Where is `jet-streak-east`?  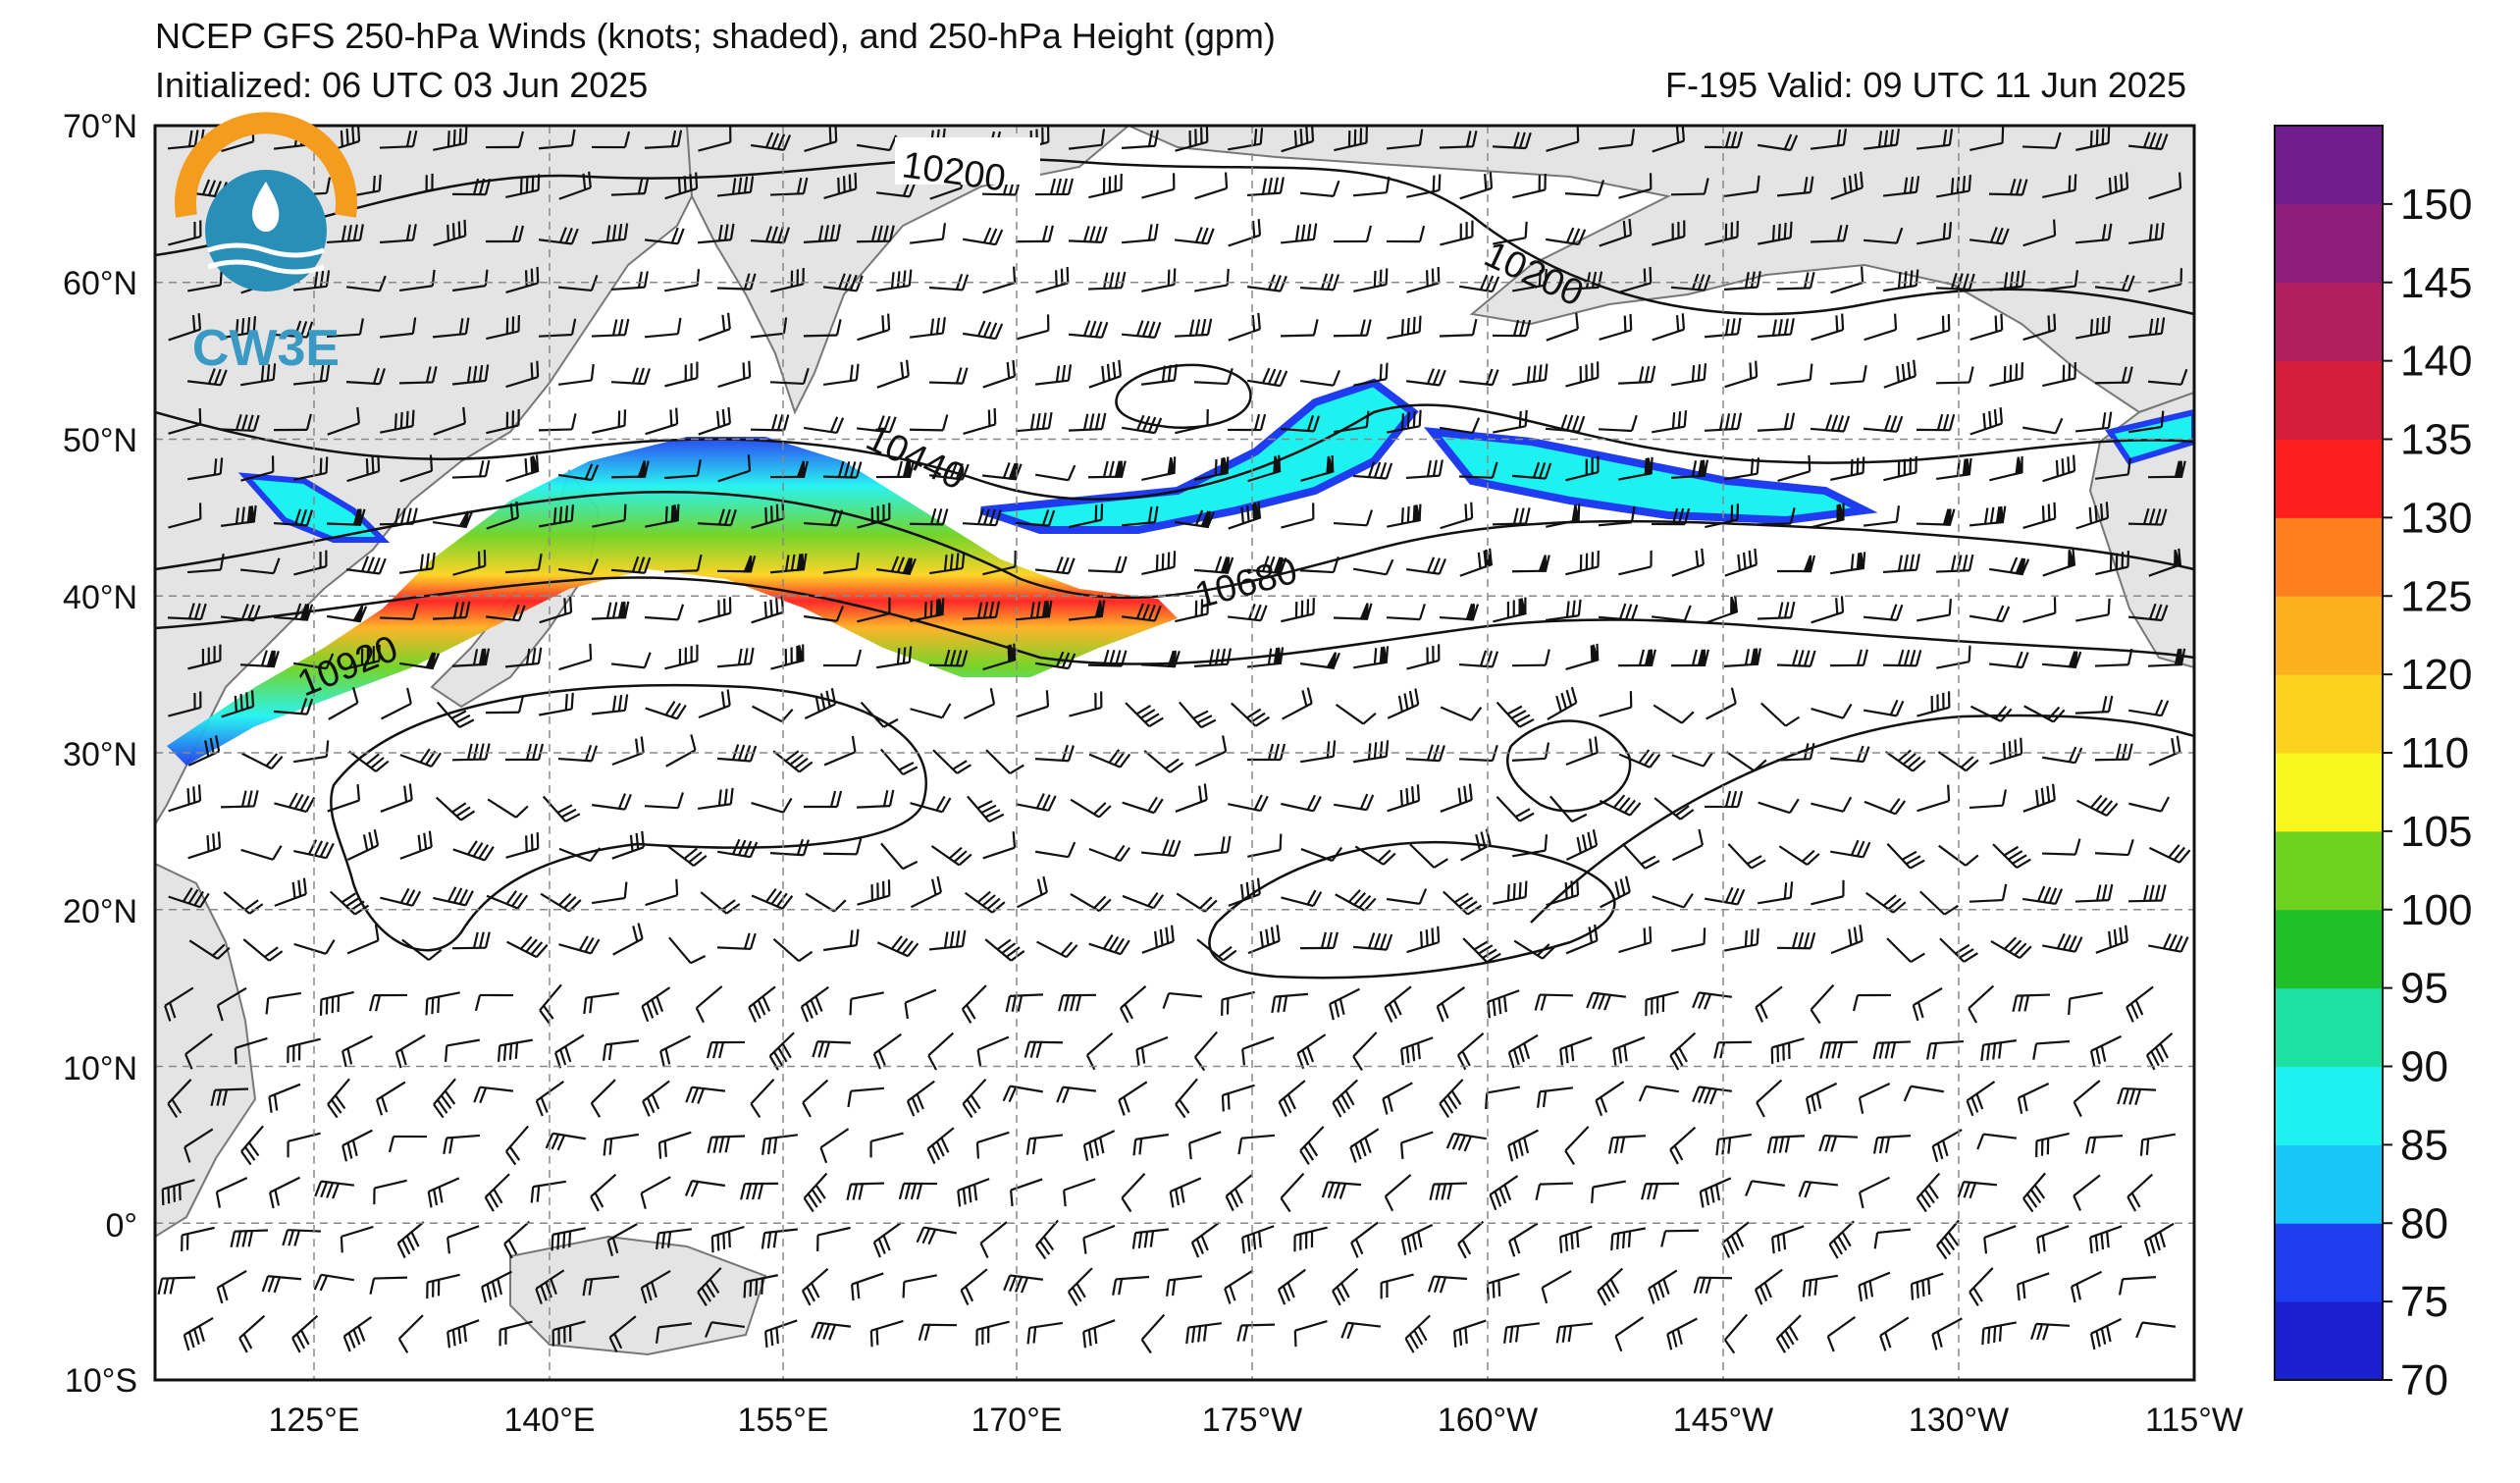 jet-streak-east is located at coordinates (1650, 476).